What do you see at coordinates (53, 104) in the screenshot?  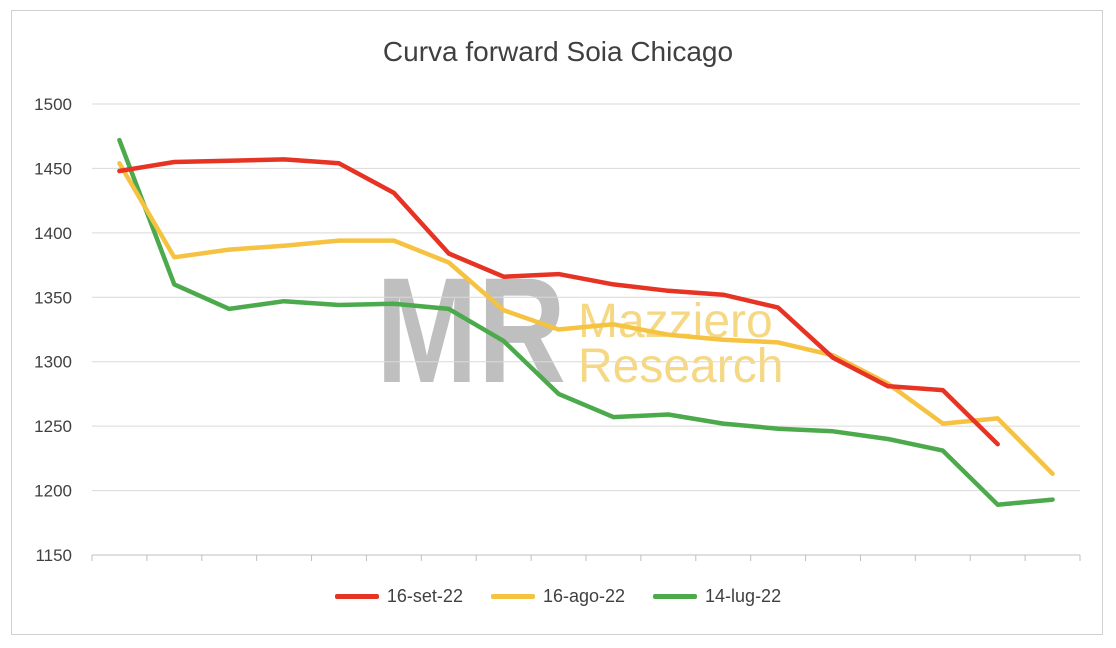 I see `y-tick-label: 1500` at bounding box center [53, 104].